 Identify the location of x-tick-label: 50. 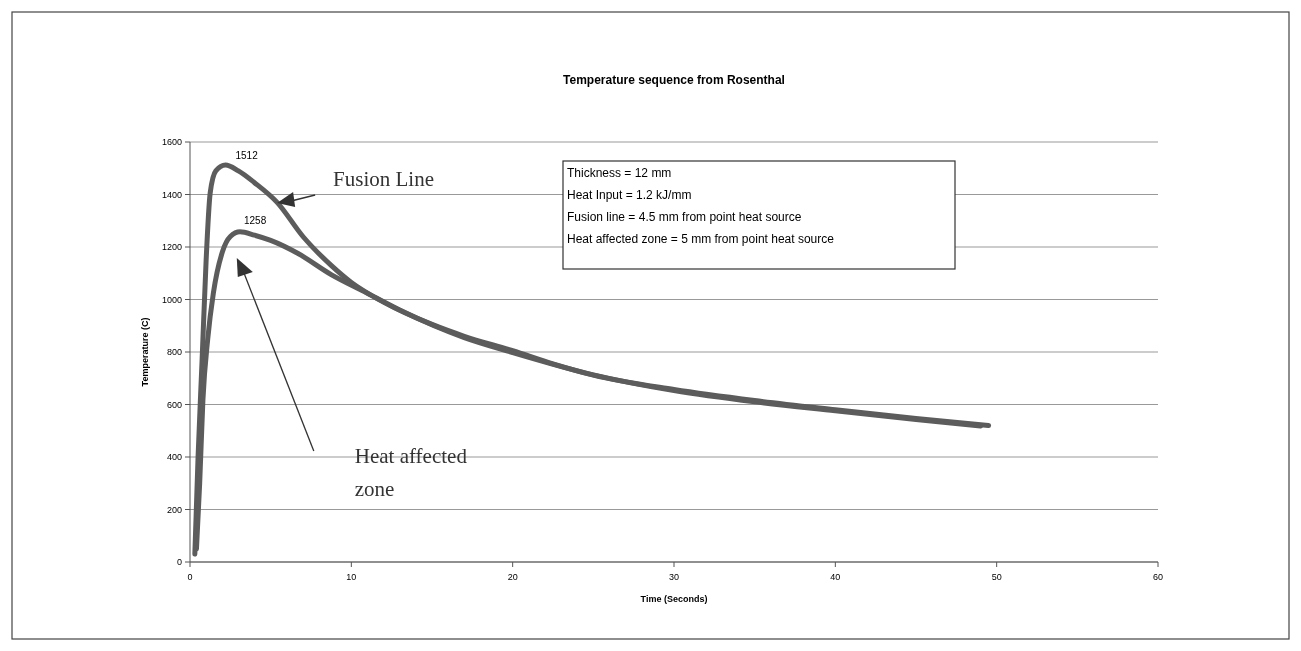
(996, 577).